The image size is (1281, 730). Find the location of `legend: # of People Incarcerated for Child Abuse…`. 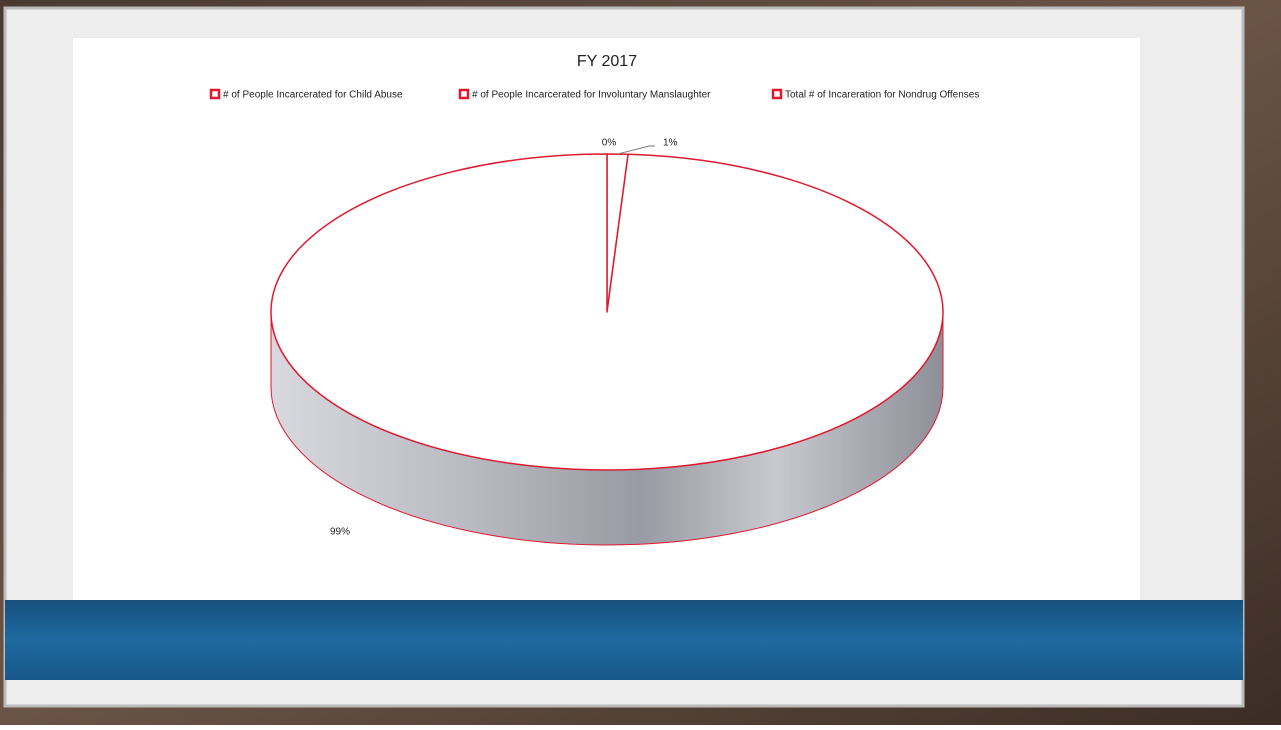

legend: # of People Incarcerated for Child Abuse… is located at coordinates (594, 94).